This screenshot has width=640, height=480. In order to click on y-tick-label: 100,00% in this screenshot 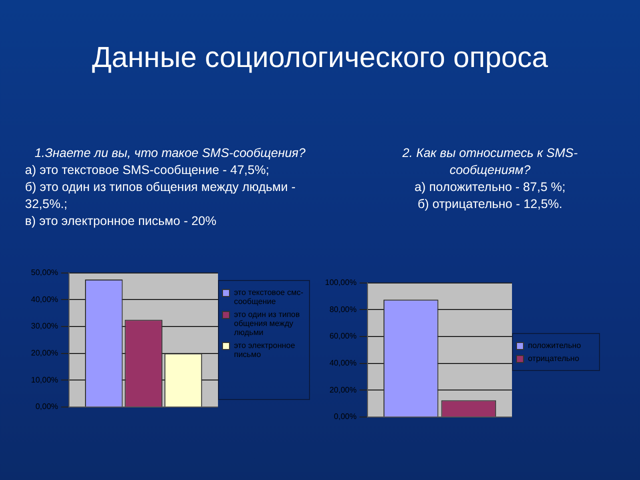, I will do `click(340, 283)`.